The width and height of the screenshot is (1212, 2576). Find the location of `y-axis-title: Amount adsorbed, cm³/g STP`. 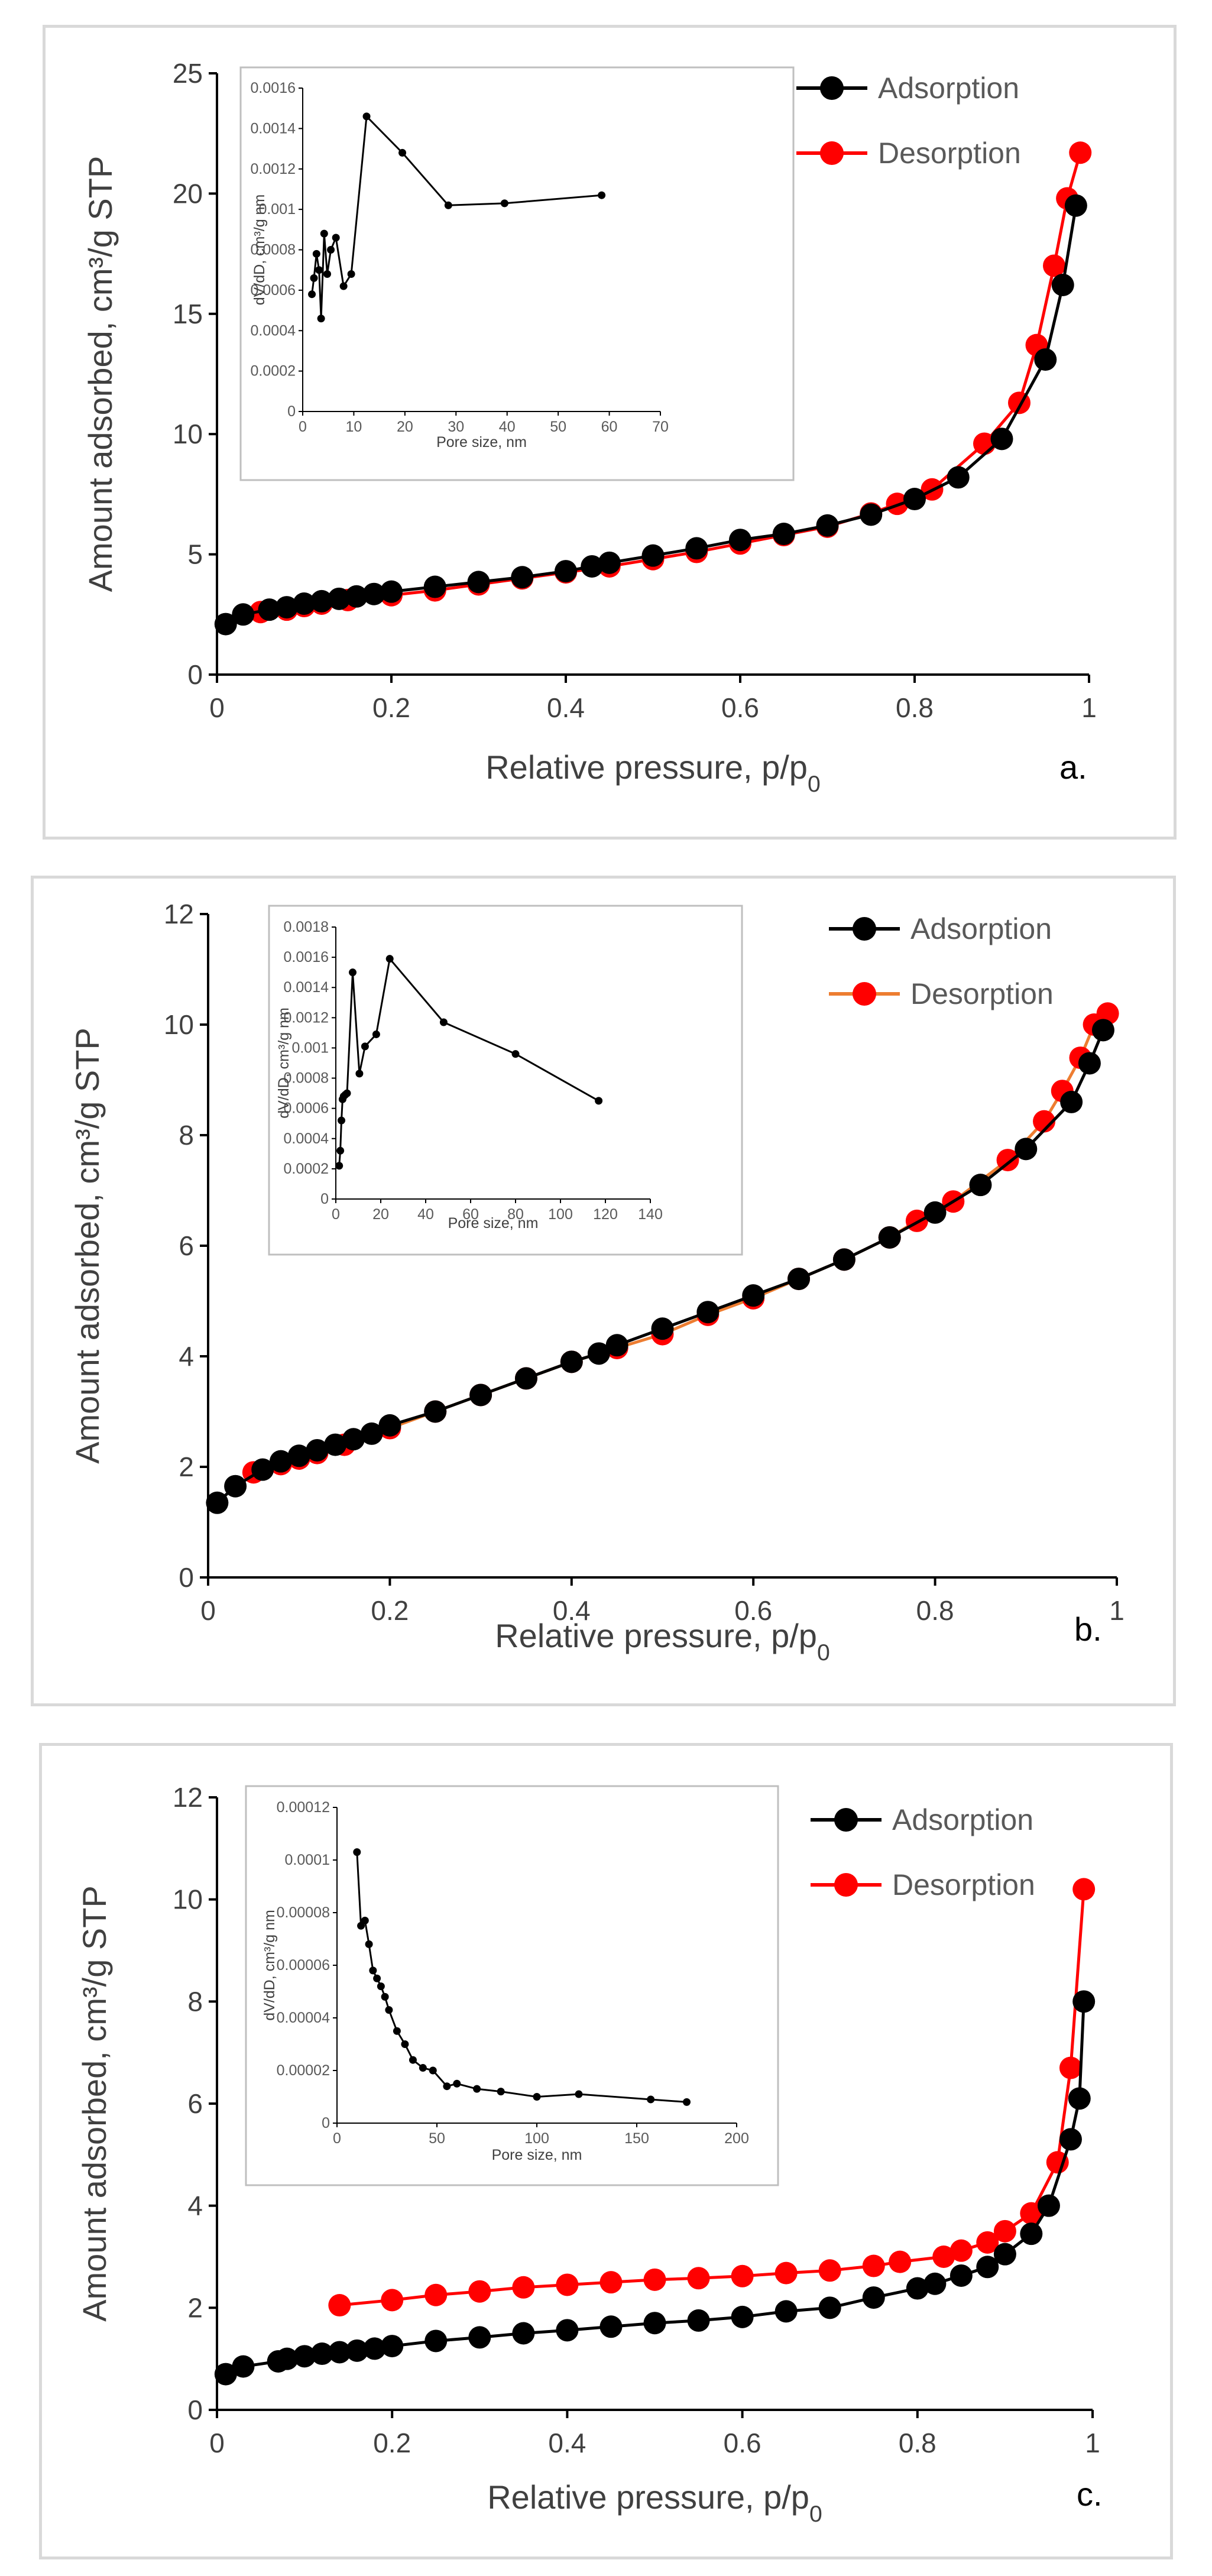

y-axis-title: Amount adsorbed, cm³/g STP is located at coordinates (100, 374).